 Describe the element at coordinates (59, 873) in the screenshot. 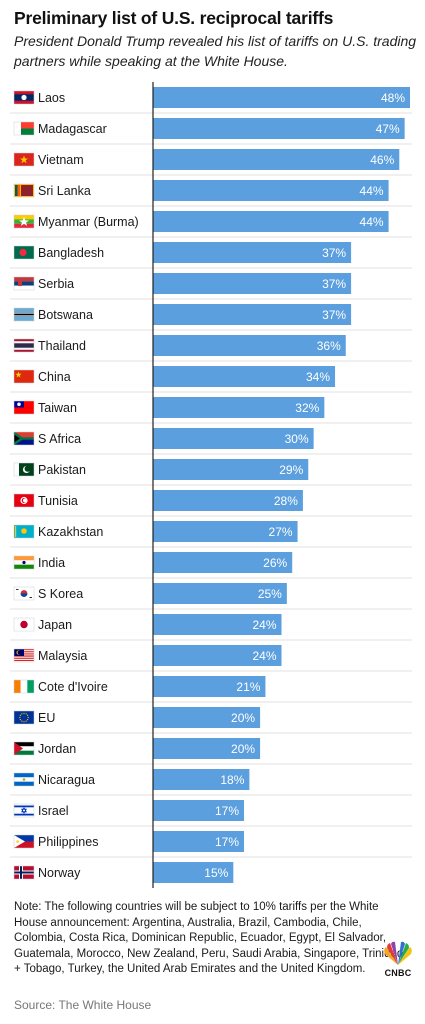

I see `category-label-norway: Norway` at that location.